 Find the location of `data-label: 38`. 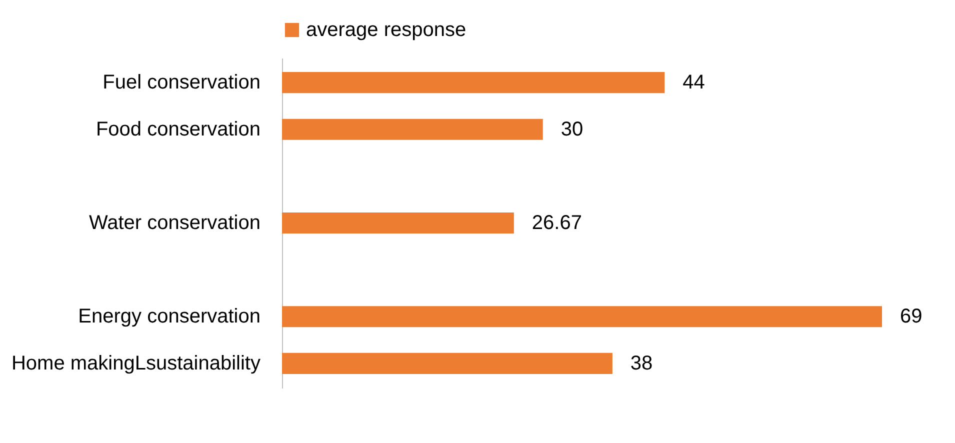

data-label: 38 is located at coordinates (641, 363).